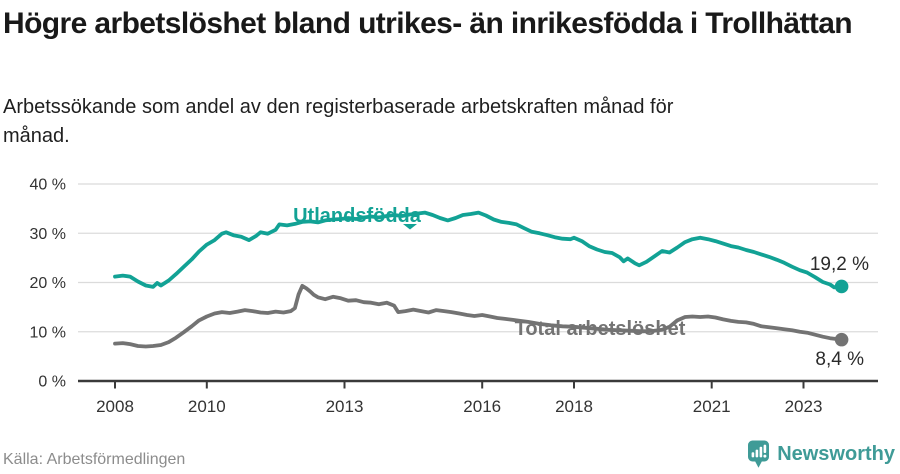 The image size is (900, 474). What do you see at coordinates (478, 250) in the screenshot?
I see `line-utlandsf-dda` at bounding box center [478, 250].